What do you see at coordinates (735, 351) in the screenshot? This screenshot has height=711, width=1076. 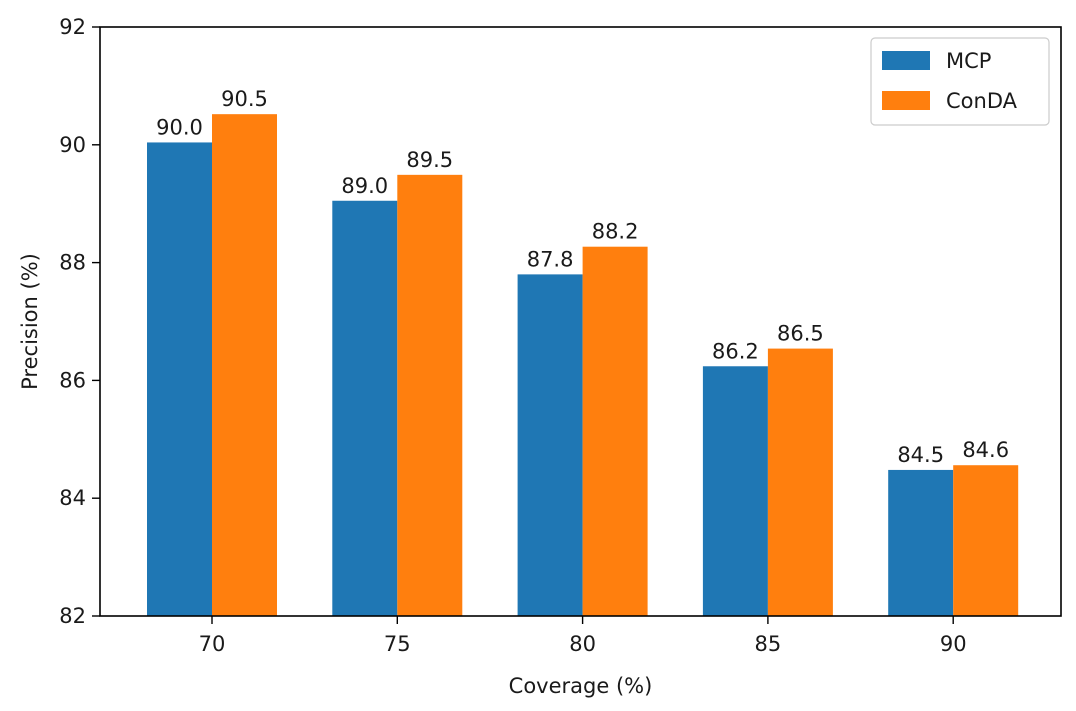 I see `bar-label-mcp-85: 86.2` at bounding box center [735, 351].